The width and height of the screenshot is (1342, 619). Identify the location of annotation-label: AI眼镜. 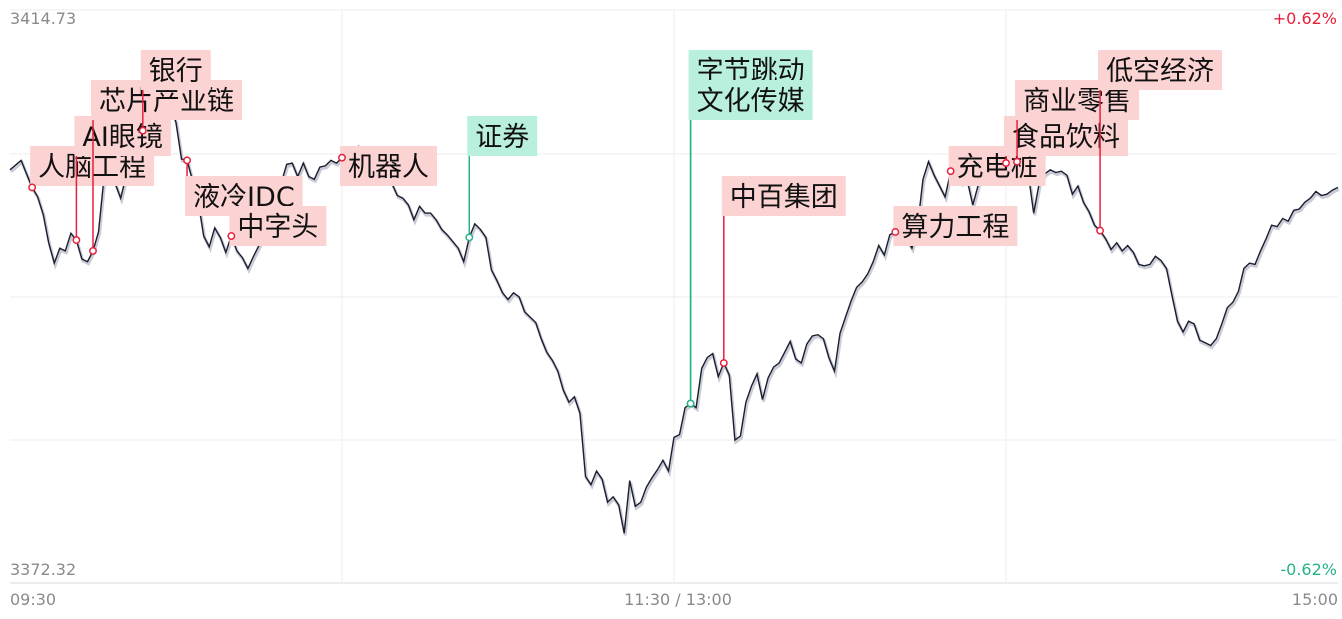
(122, 137).